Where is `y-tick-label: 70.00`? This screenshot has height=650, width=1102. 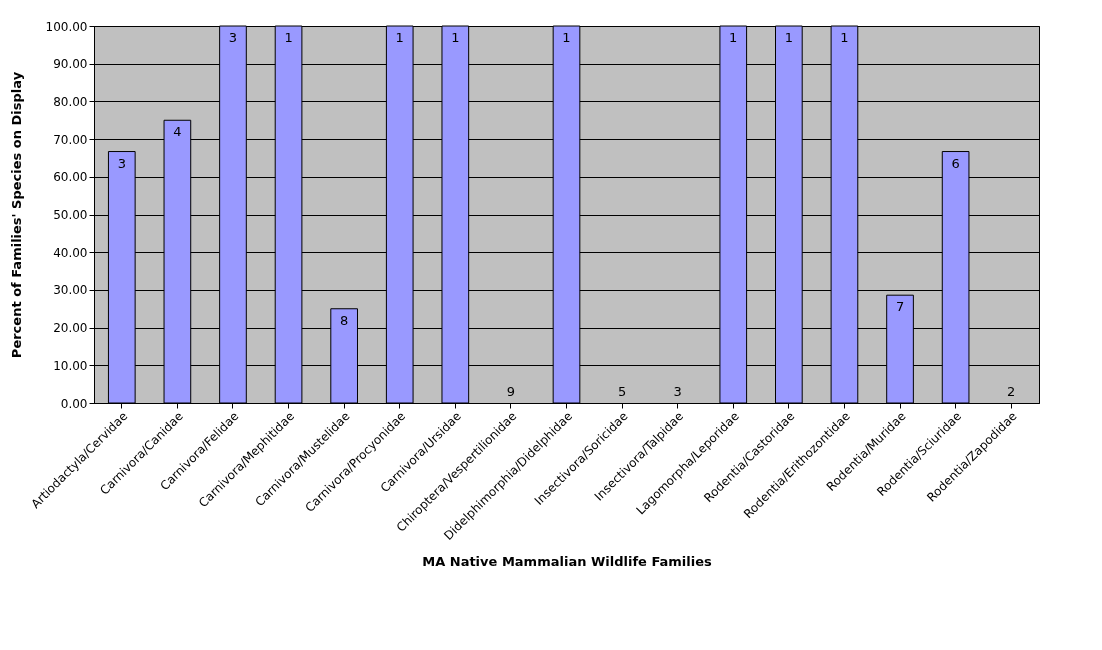
y-tick-label: 70.00 is located at coordinates (70, 139).